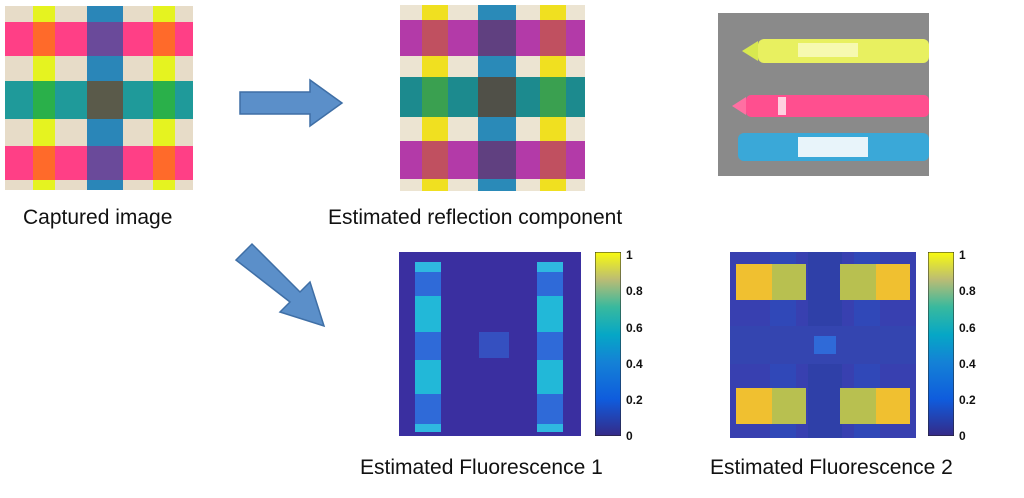  I want to click on marker-pens-photo, so click(823, 94).